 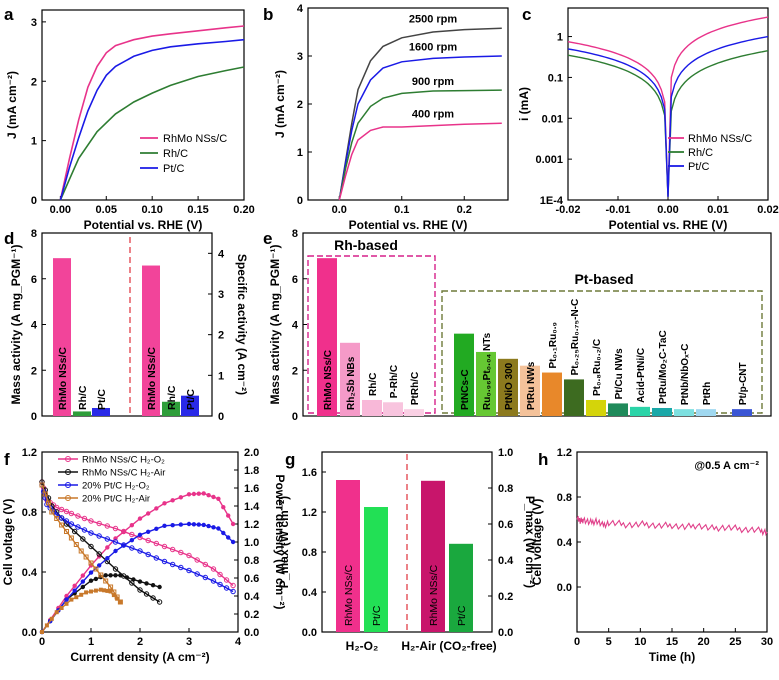 I want to click on y-axis-label: i (mA), so click(x=524, y=104).